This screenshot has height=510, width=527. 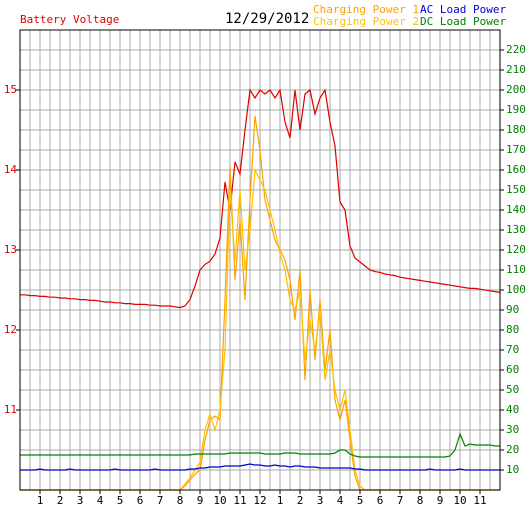 What do you see at coordinates (516, 249) in the screenshot?
I see `y2-tick-label: 120` at bounding box center [516, 249].